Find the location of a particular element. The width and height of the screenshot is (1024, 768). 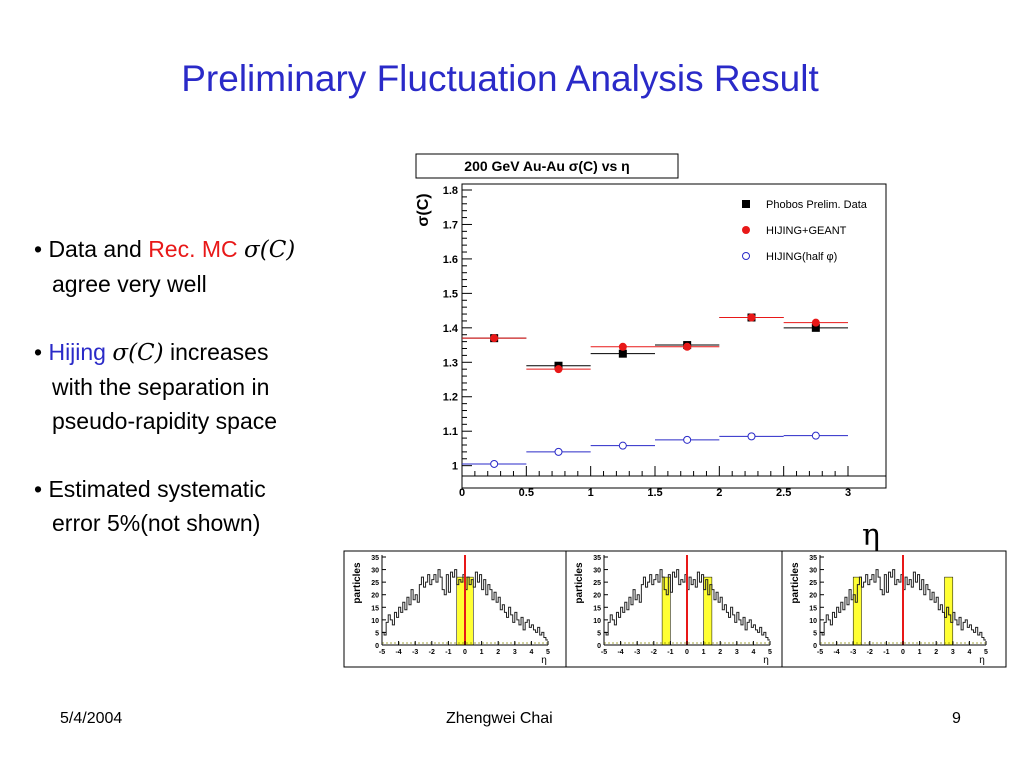

bullet-1-lead: • Data and is located at coordinates (91, 249).